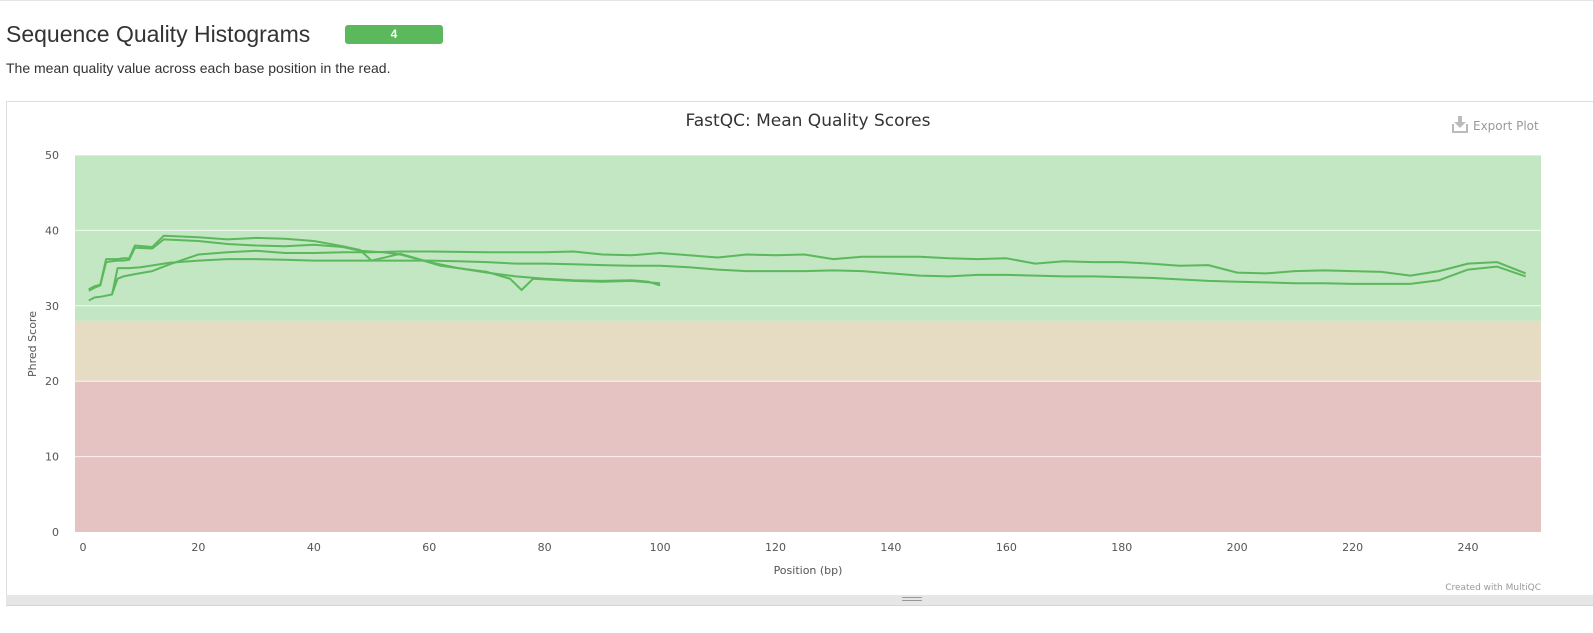 The image size is (1593, 633). What do you see at coordinates (808, 351) in the screenshot?
I see `band-warn` at bounding box center [808, 351].